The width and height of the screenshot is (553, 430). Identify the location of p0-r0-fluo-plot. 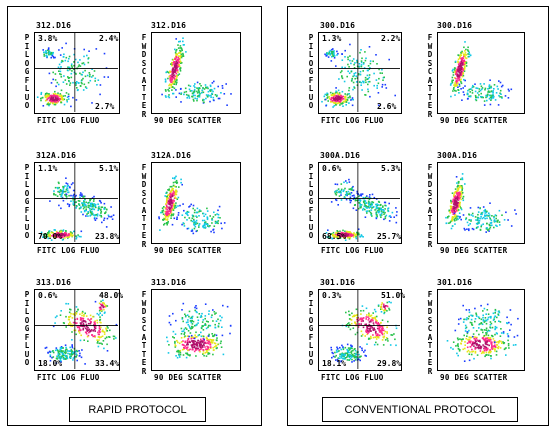
(77, 73).